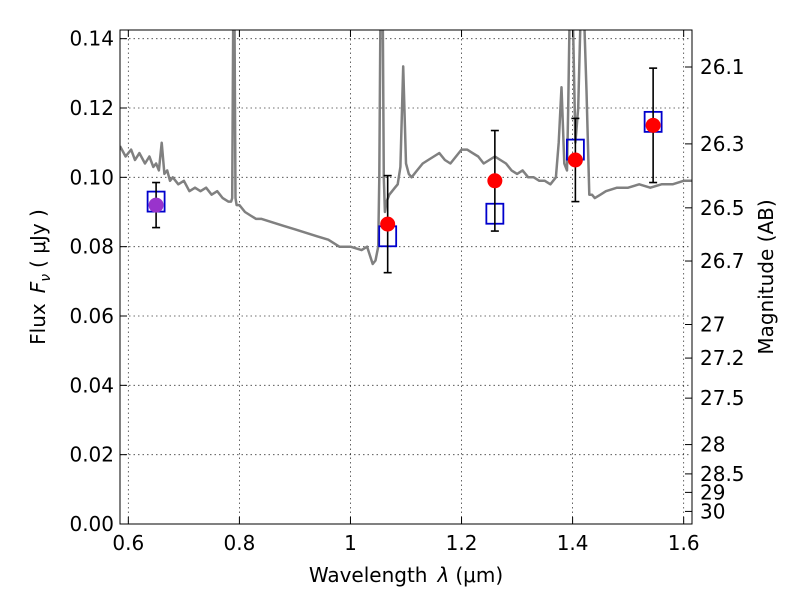 The width and height of the screenshot is (800, 600). I want to click on x-tick-label: 1, so click(350, 543).